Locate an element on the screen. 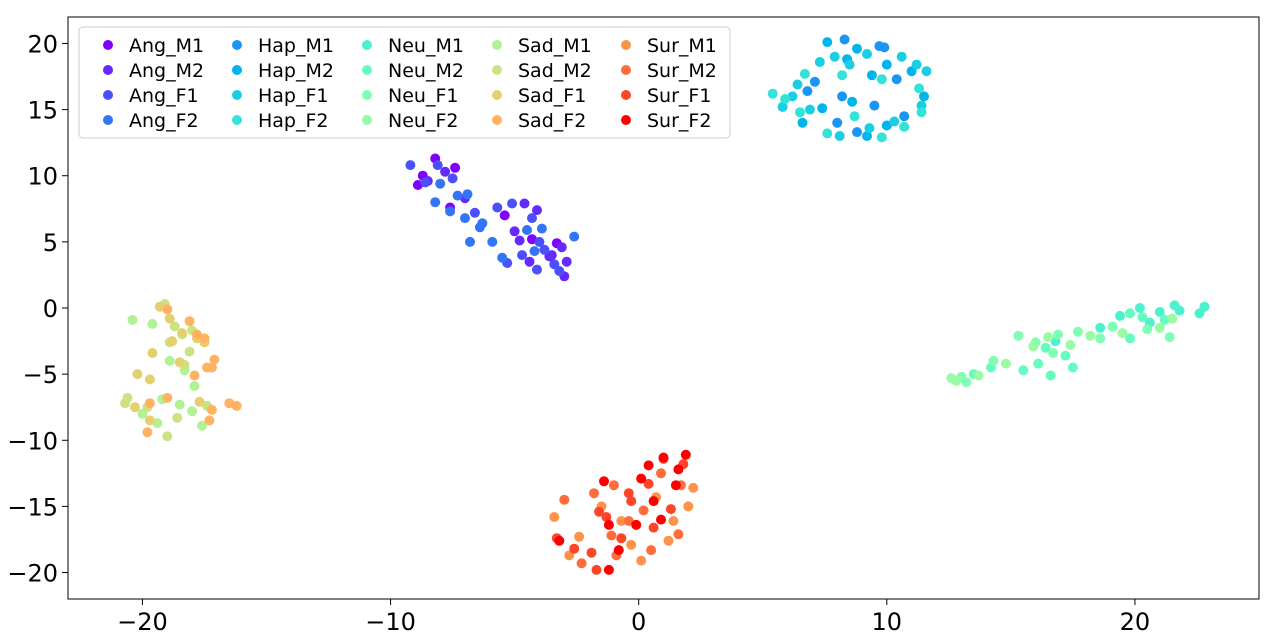  legend-label-sad-f1: Sad_F1 is located at coordinates (552, 96).